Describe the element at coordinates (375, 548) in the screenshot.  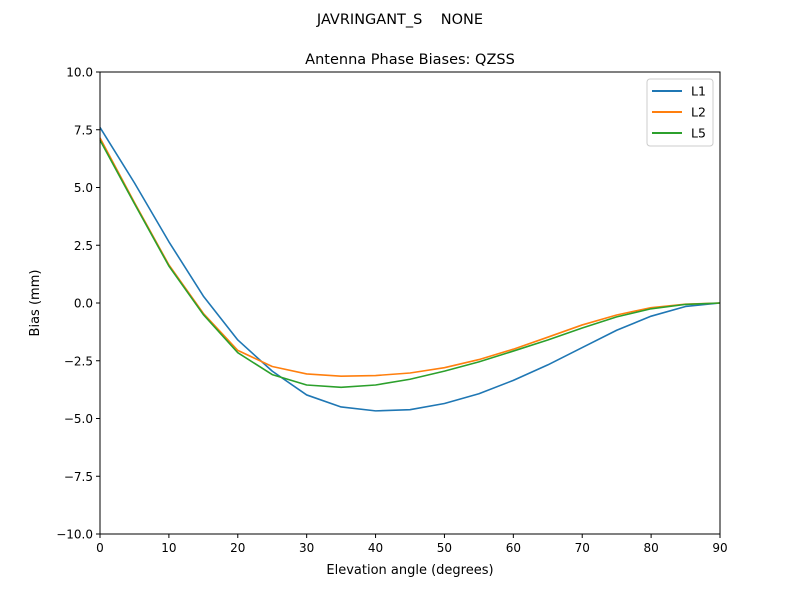
I see `x-tick-label: 40` at that location.